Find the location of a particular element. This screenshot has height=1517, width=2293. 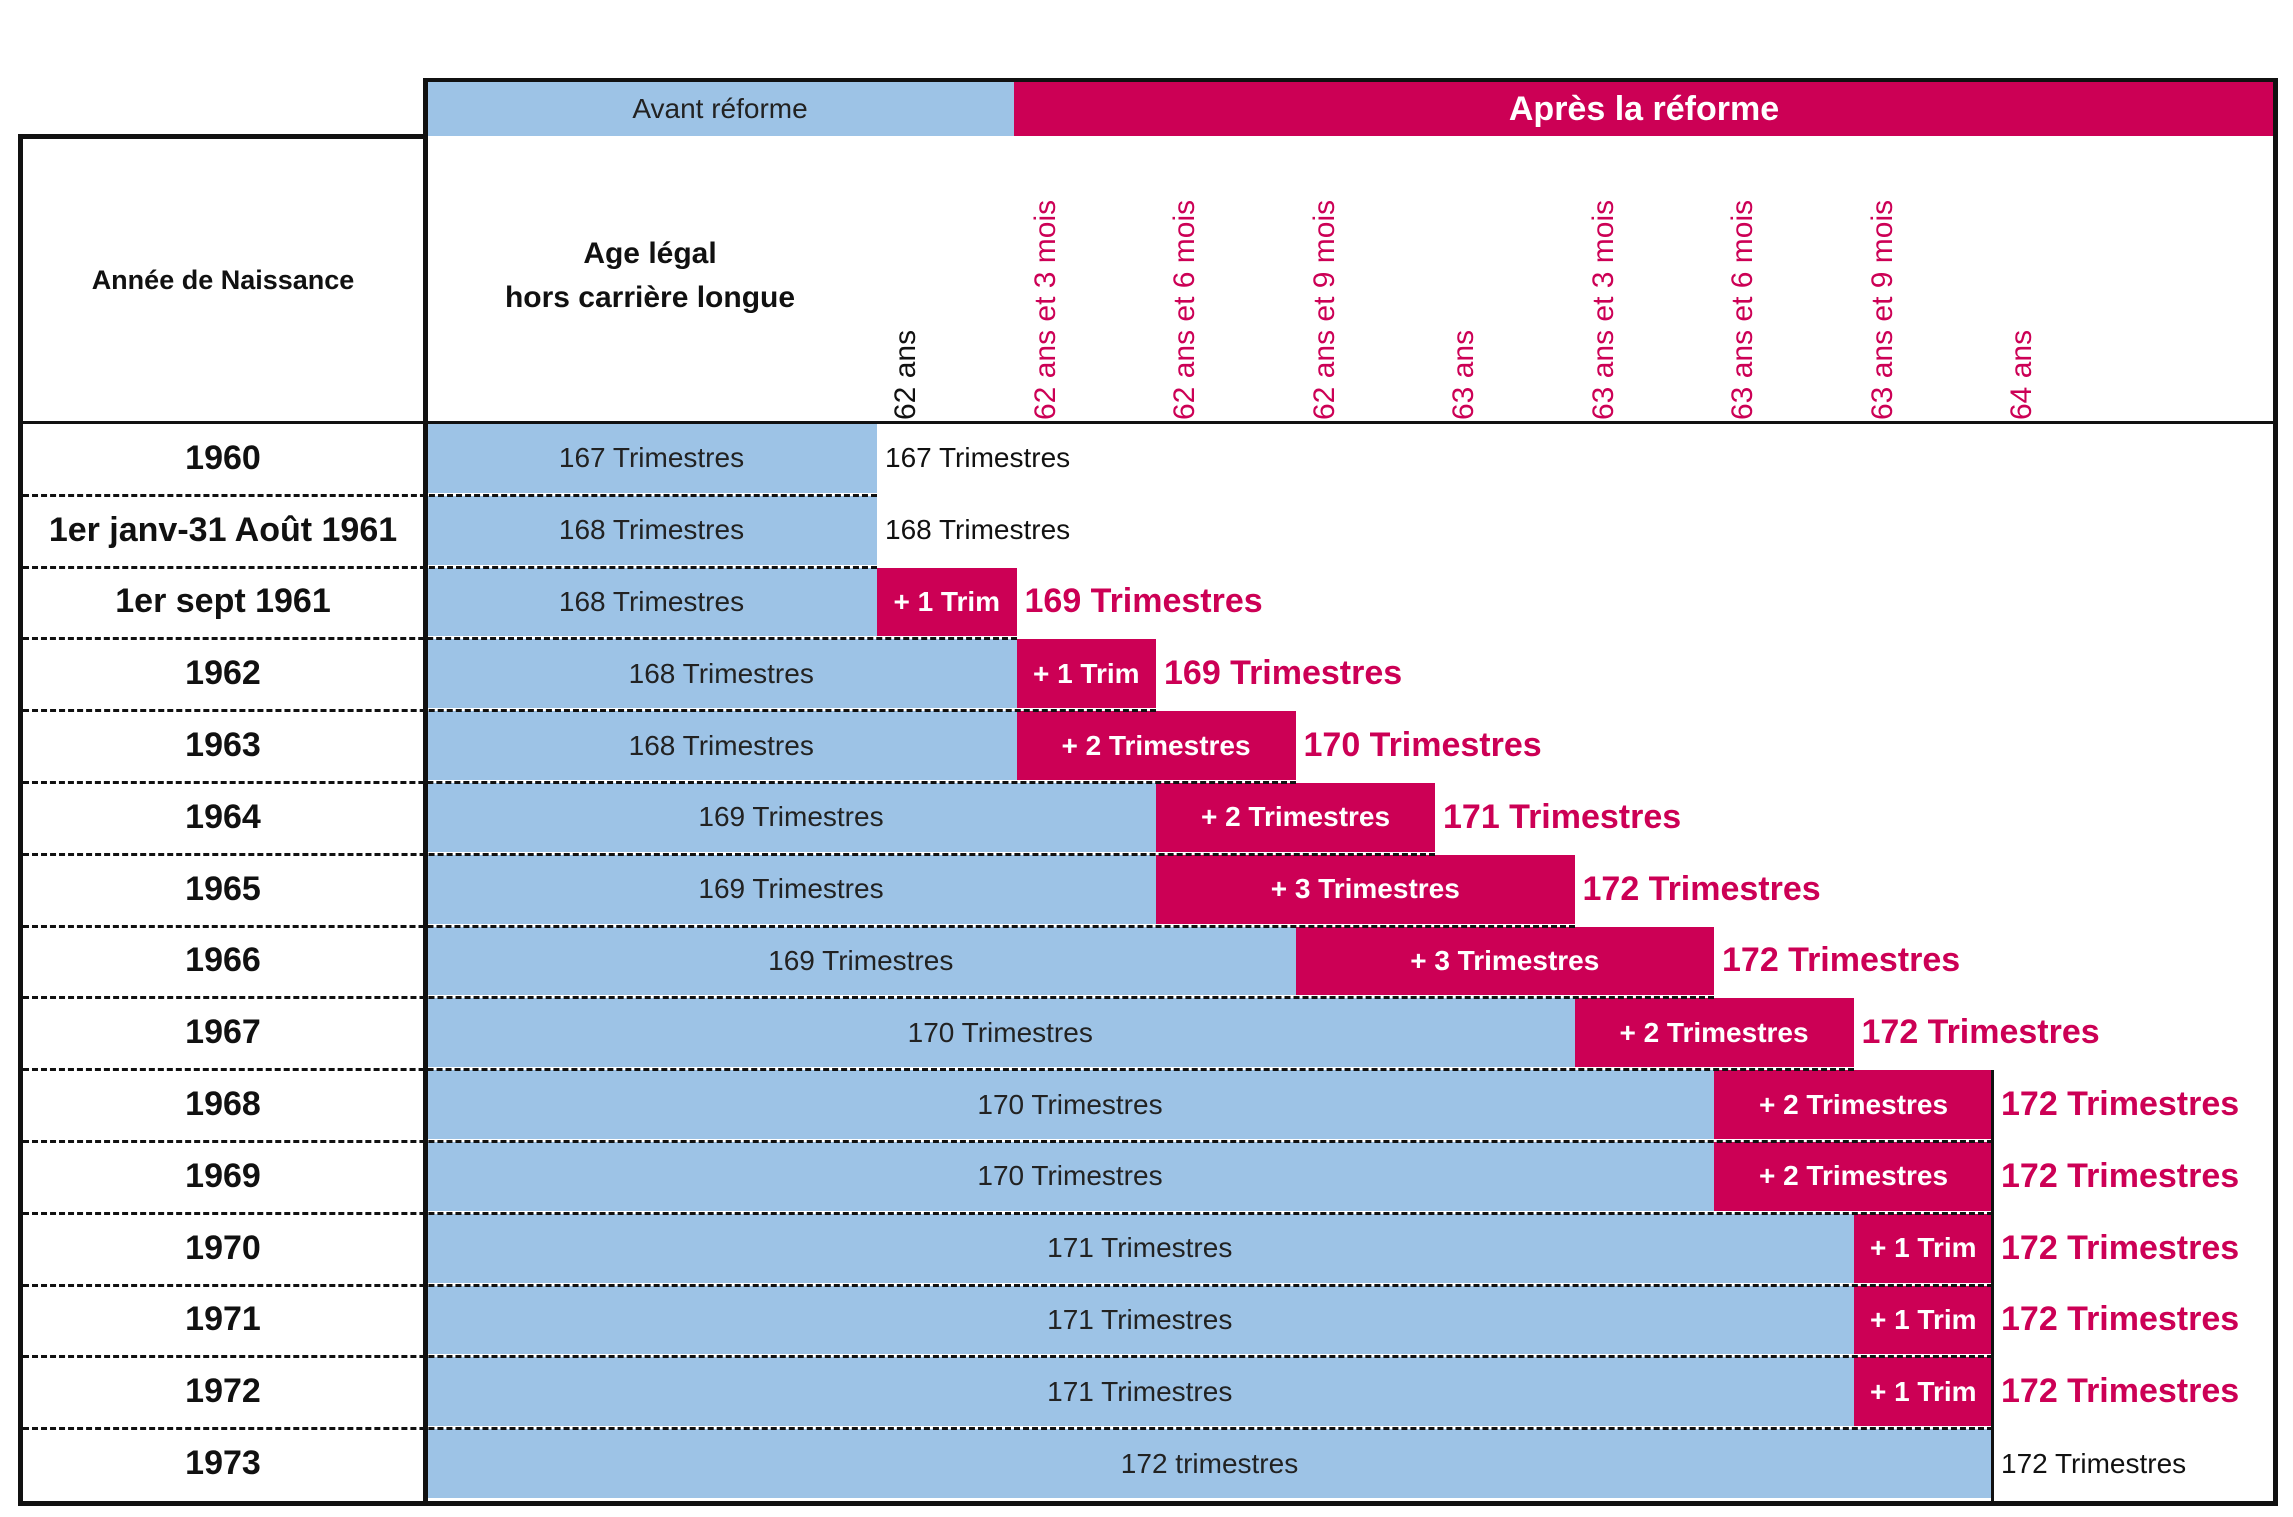

birth-year-label: 1er janv-31 Août 1961 is located at coordinates (223, 529).